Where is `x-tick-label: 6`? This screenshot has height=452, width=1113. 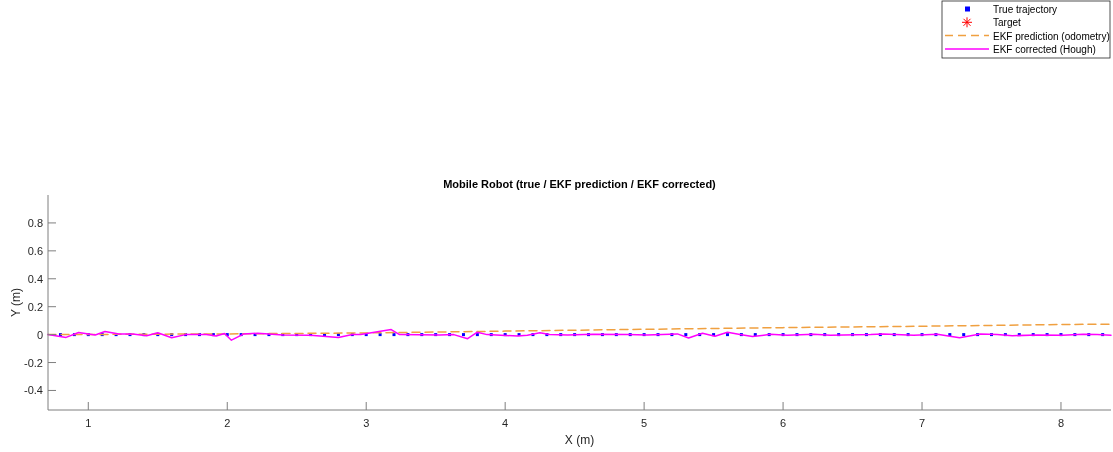
x-tick-label: 6 is located at coordinates (783, 423).